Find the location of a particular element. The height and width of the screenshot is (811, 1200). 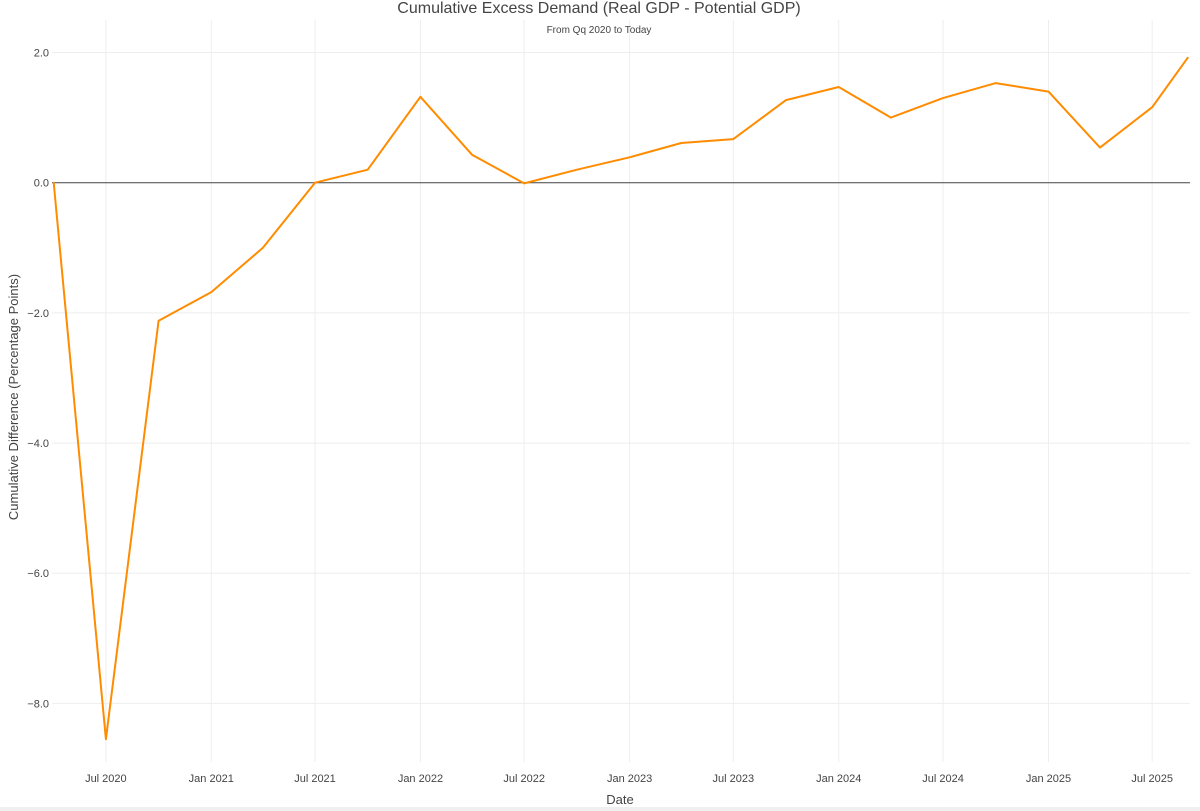

x-tick-label: Jul 2023 is located at coordinates (734, 779).